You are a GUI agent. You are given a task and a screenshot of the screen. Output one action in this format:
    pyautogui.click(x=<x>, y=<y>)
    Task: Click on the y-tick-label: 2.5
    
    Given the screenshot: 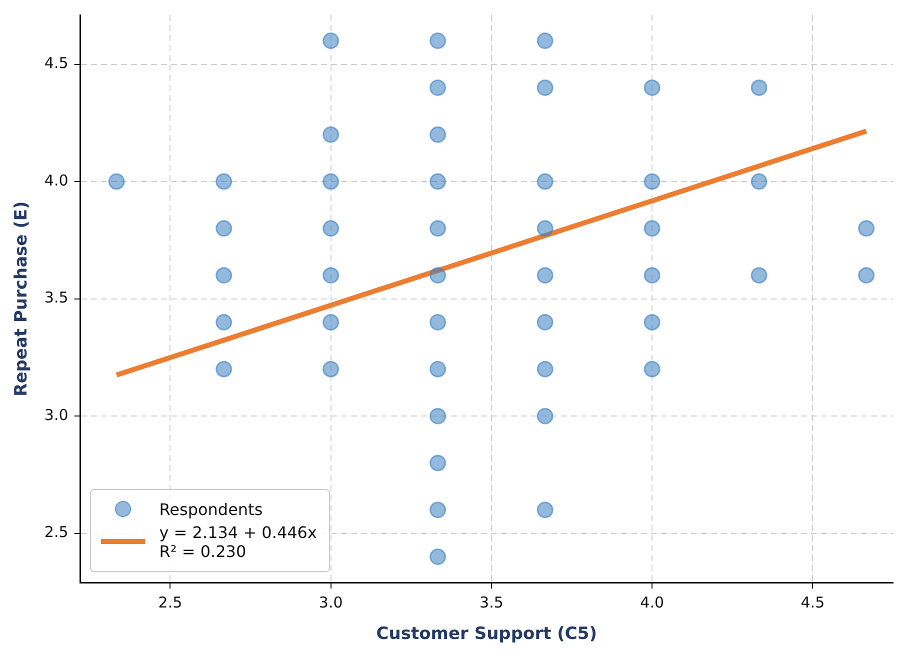 What is the action you would take?
    pyautogui.click(x=56, y=532)
    